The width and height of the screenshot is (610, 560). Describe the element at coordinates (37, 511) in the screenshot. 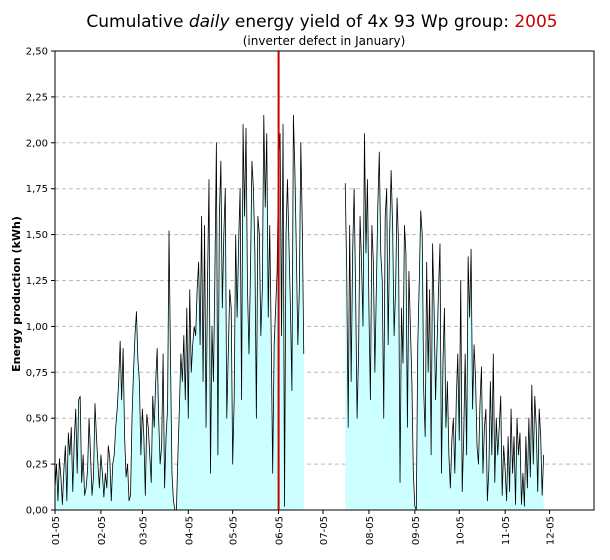

I see `y-tick-label: 0,00` at that location.